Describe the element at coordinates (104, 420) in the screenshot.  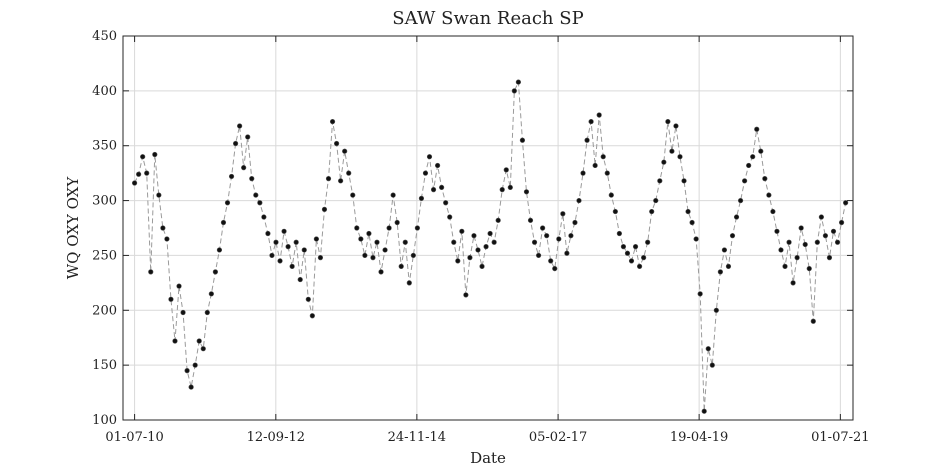
I see `y-tick-label: 100` at that location.